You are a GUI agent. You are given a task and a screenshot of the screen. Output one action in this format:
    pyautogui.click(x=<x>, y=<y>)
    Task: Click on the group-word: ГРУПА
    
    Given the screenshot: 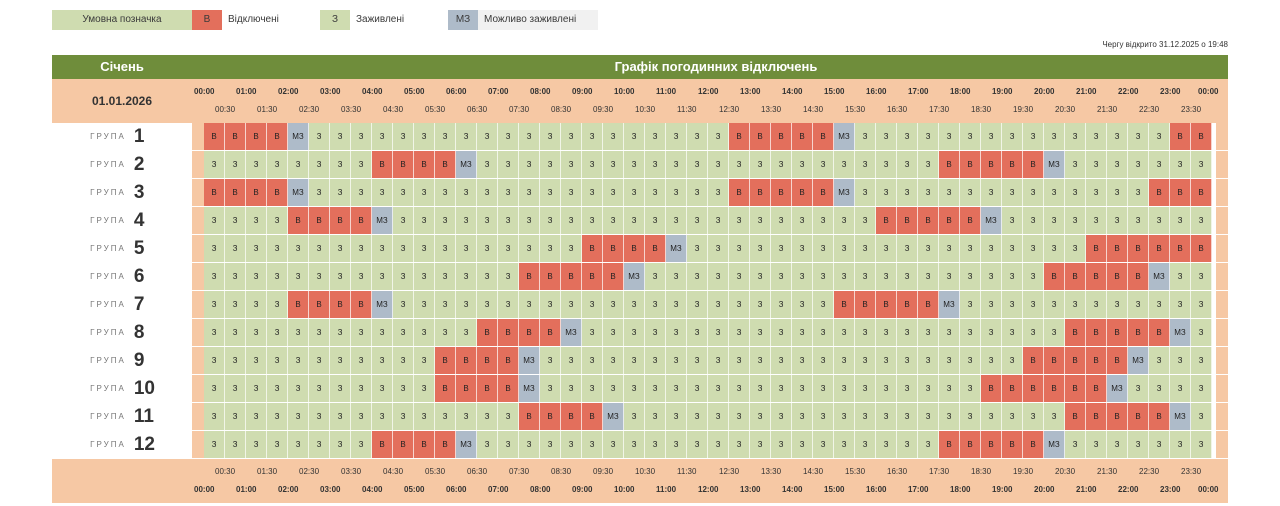 What is the action you would take?
    pyautogui.click(x=108, y=276)
    